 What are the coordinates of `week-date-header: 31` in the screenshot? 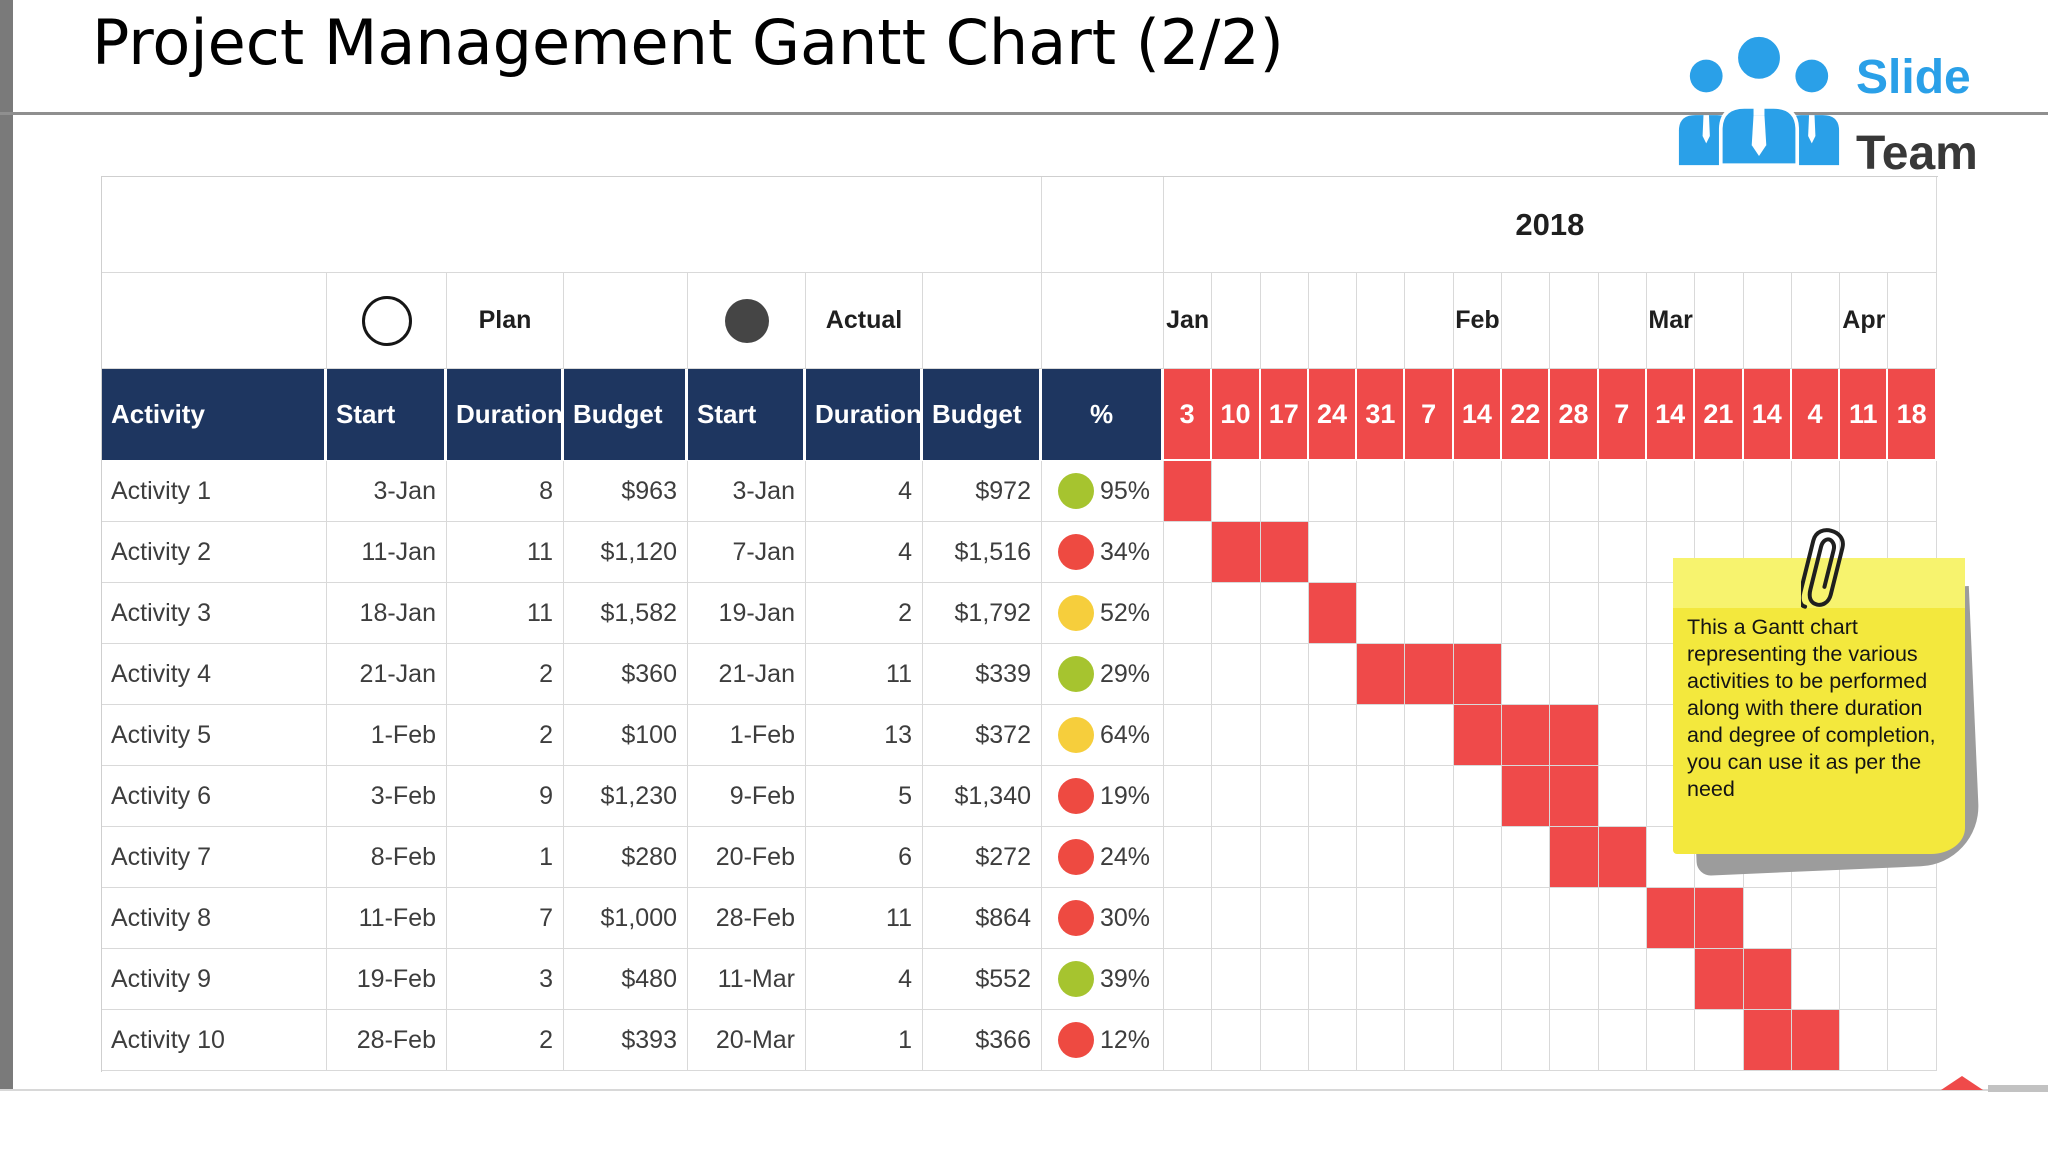 It's located at (1381, 415).